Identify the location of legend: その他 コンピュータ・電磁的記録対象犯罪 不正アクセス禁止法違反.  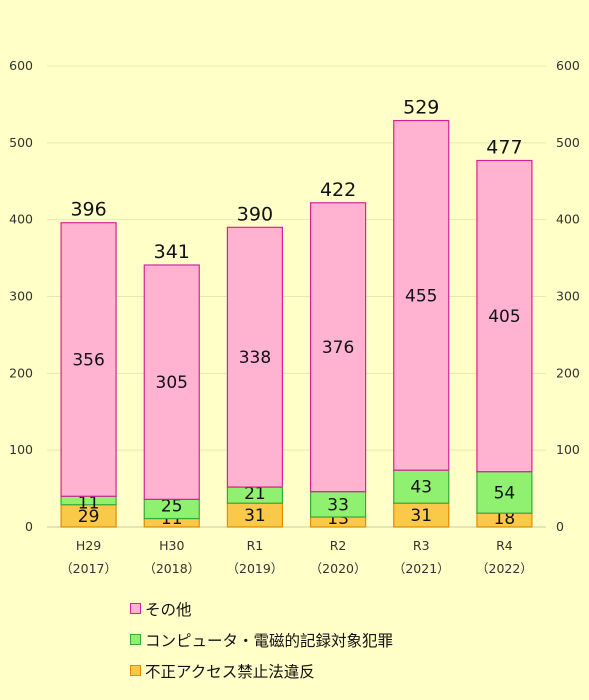
(261, 639).